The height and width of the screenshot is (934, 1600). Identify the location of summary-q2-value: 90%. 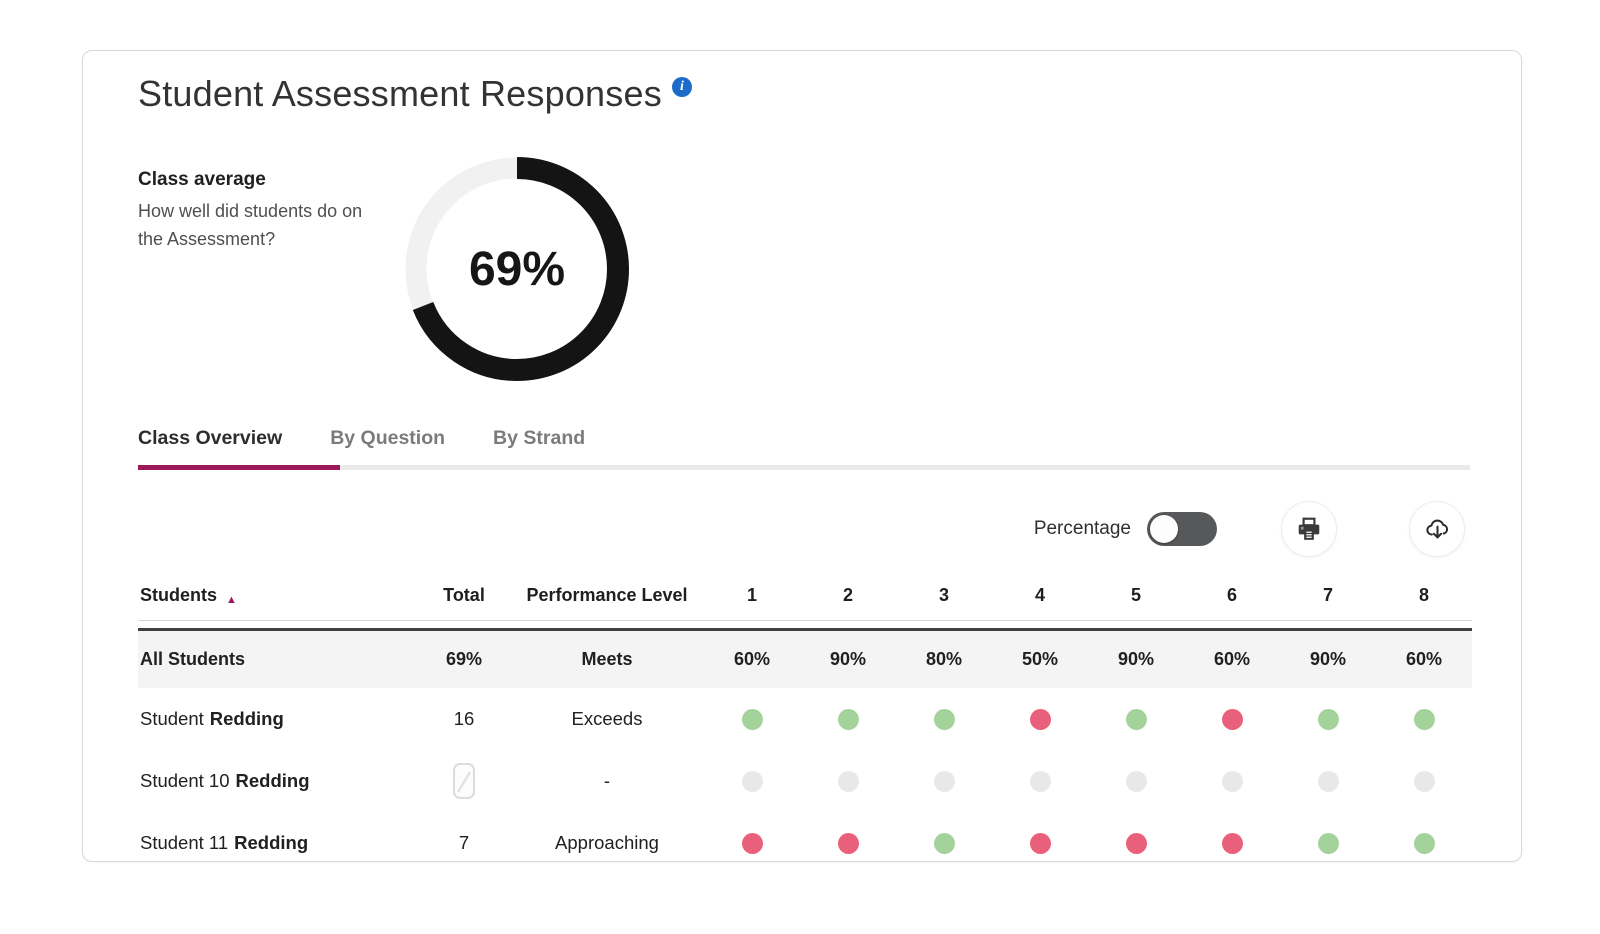
(848, 659).